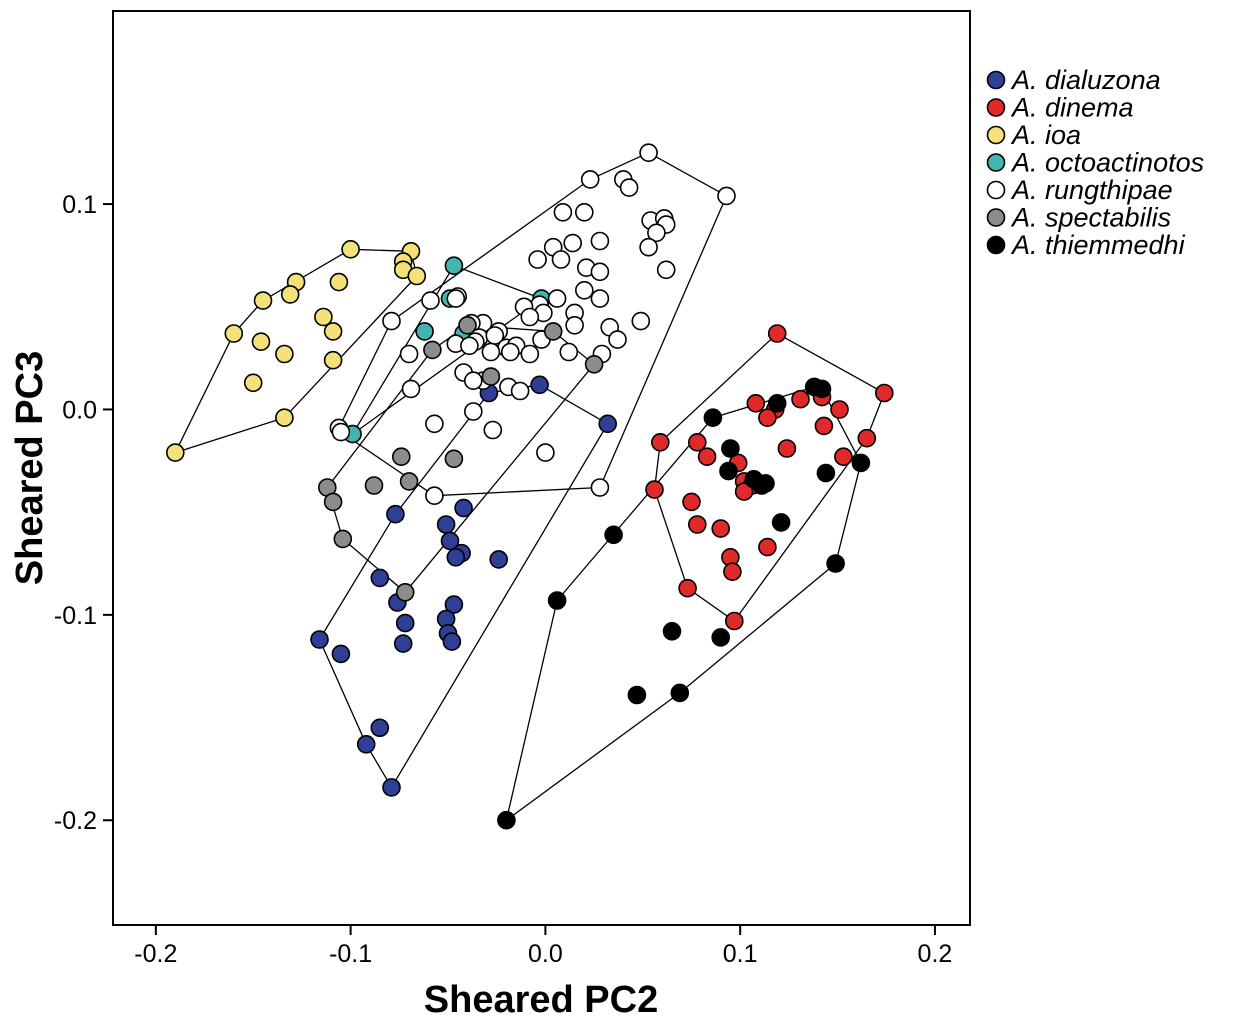 Image resolution: width=1242 pixels, height=1017 pixels. I want to click on x-tick-label: -0.1, so click(350, 954).